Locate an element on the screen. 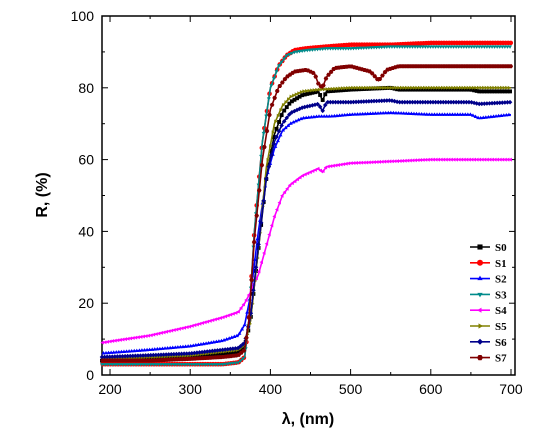  legend-label: S0 is located at coordinates (501, 248).